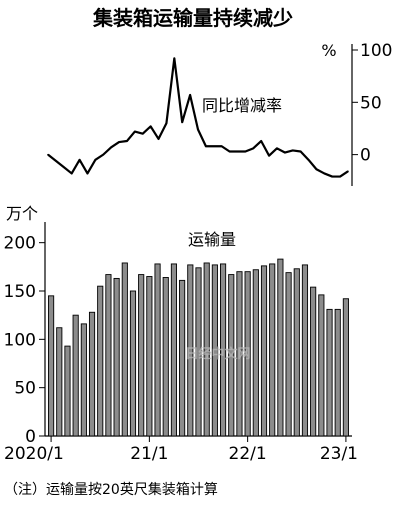 Image resolution: width=400 pixels, height=505 pixels. I want to click on bar-series-label: 运输量, so click(212, 239).